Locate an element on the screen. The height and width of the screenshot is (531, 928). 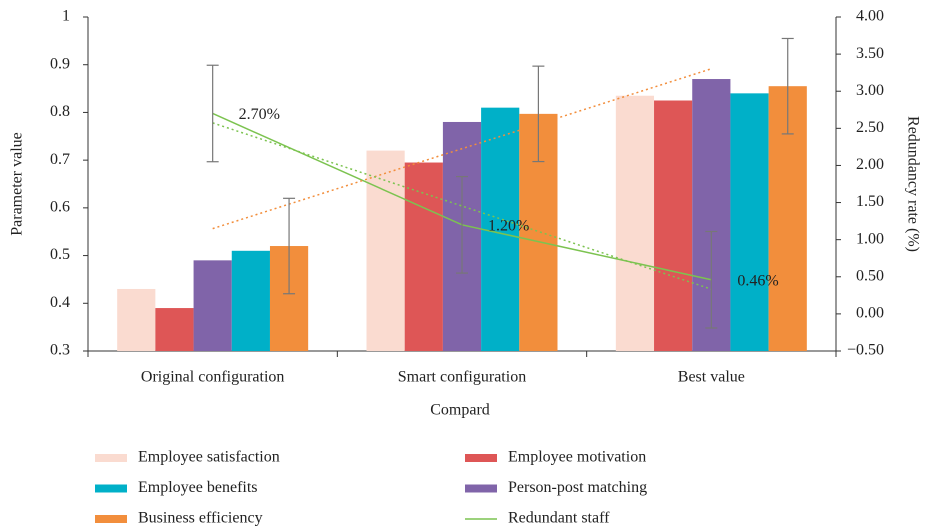
y2-tick-label: 3.00 is located at coordinates (870, 90).